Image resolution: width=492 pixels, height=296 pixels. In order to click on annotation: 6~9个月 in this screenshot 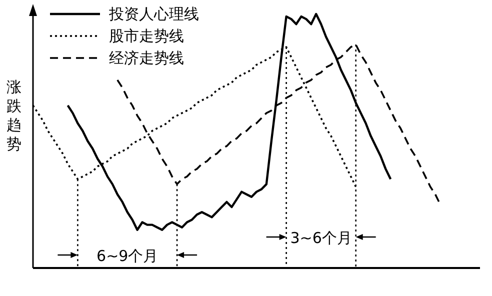, I will do `click(127, 256)`.